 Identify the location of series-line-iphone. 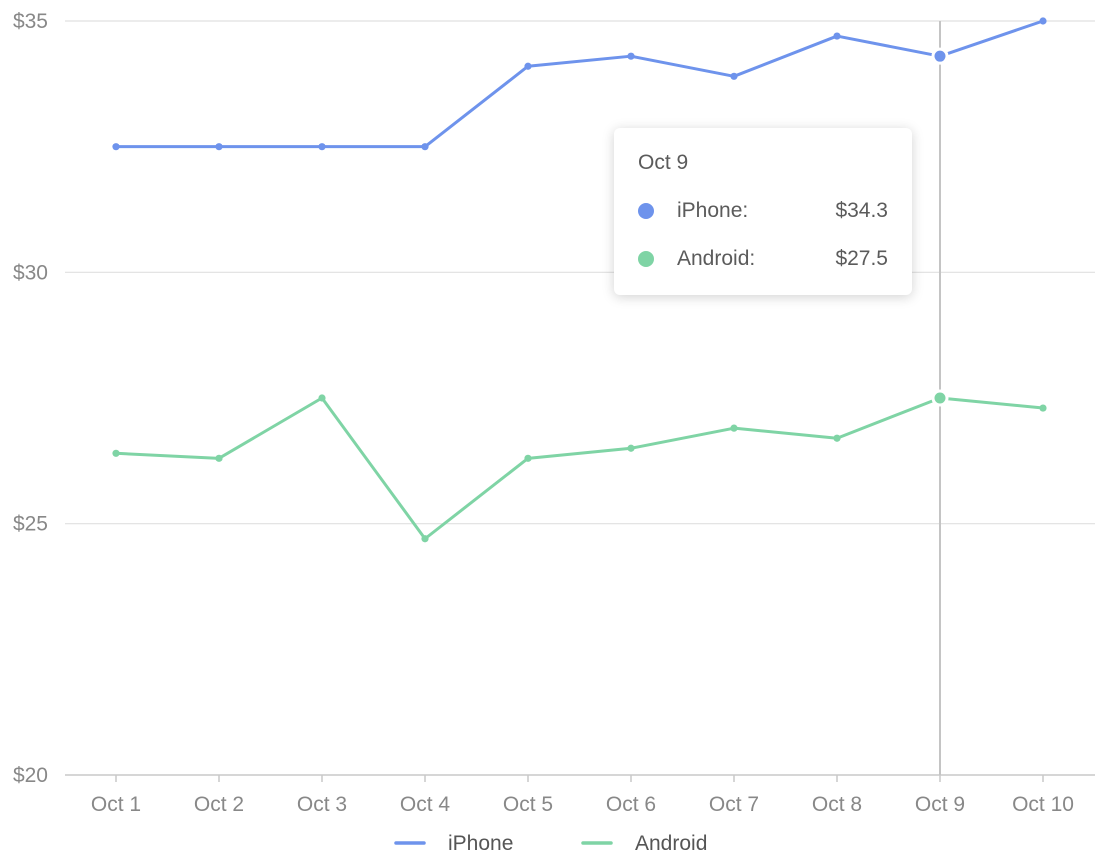
(579, 84).